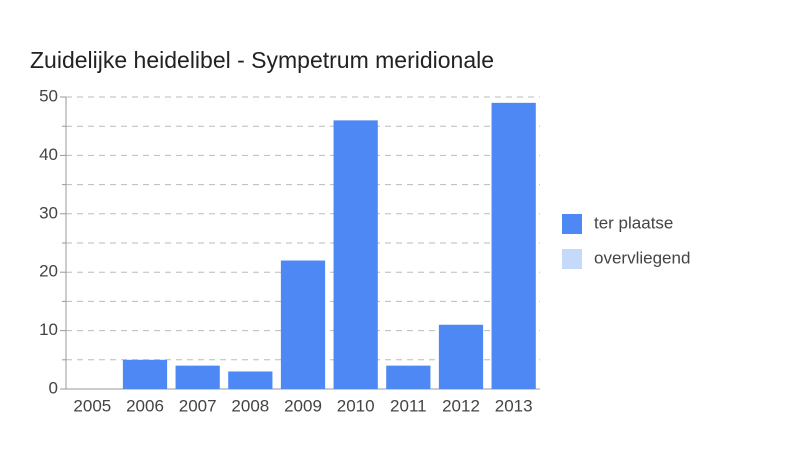  What do you see at coordinates (145, 405) in the screenshot?
I see `x-tick-label: 2006` at bounding box center [145, 405].